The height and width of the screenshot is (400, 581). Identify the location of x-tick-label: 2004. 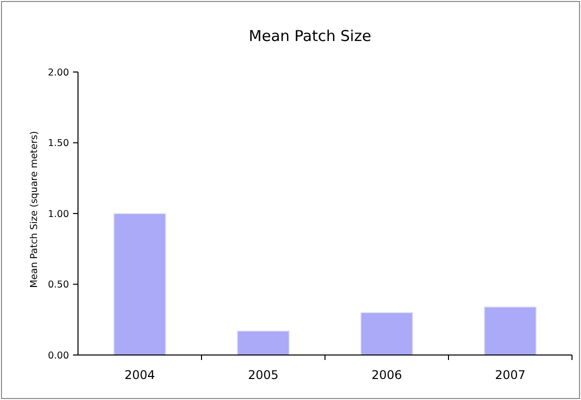
(140, 375).